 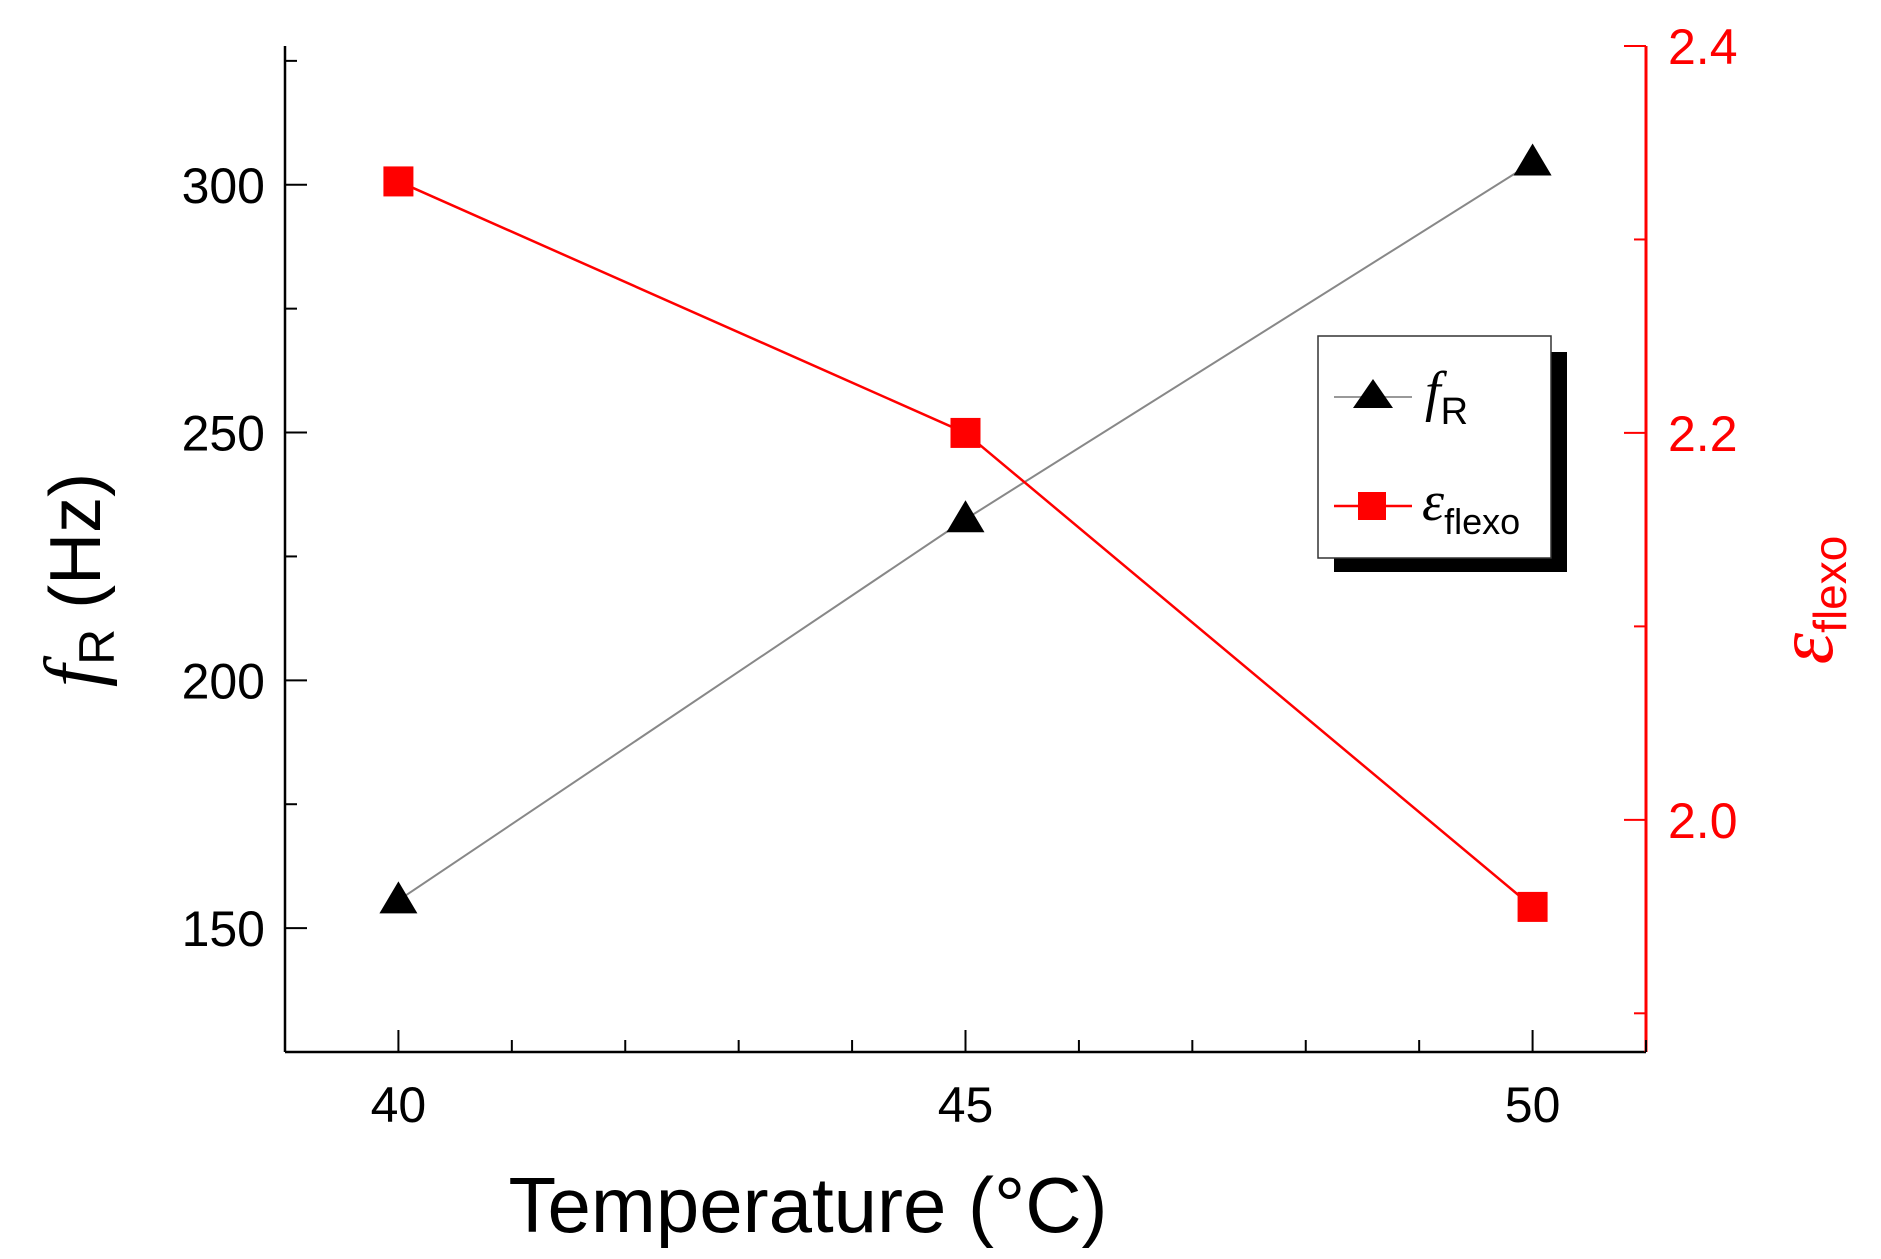 What do you see at coordinates (399, 1105) in the screenshot?
I see `x-tick-label: 40` at bounding box center [399, 1105].